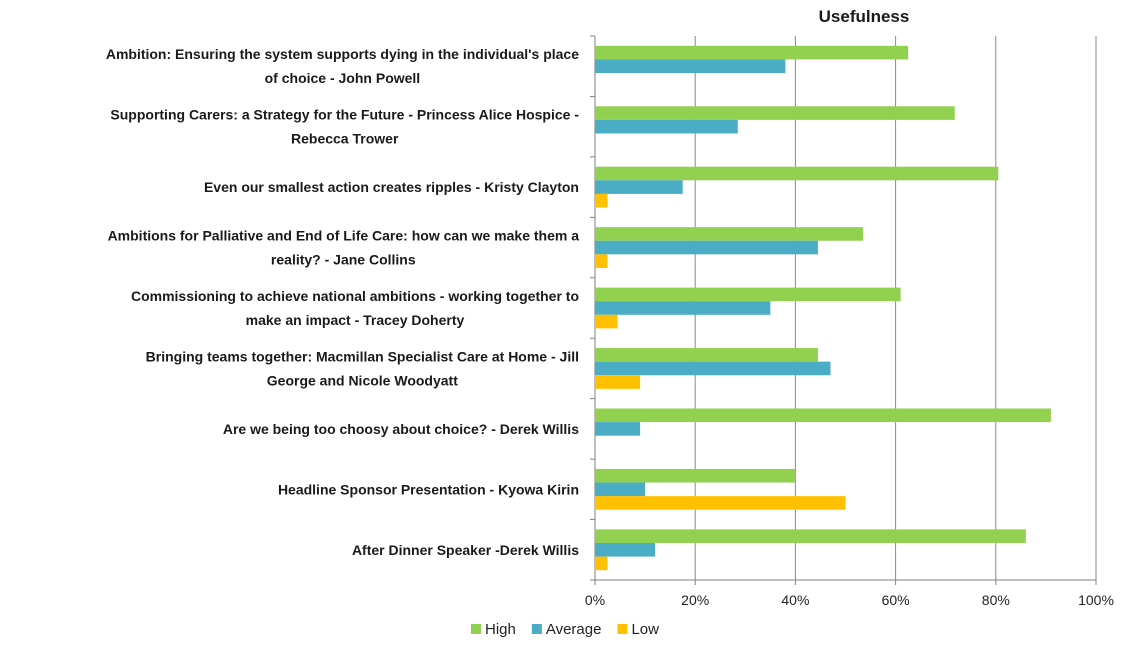  Describe the element at coordinates (595, 600) in the screenshot. I see `x-tick-label: 0%` at that location.